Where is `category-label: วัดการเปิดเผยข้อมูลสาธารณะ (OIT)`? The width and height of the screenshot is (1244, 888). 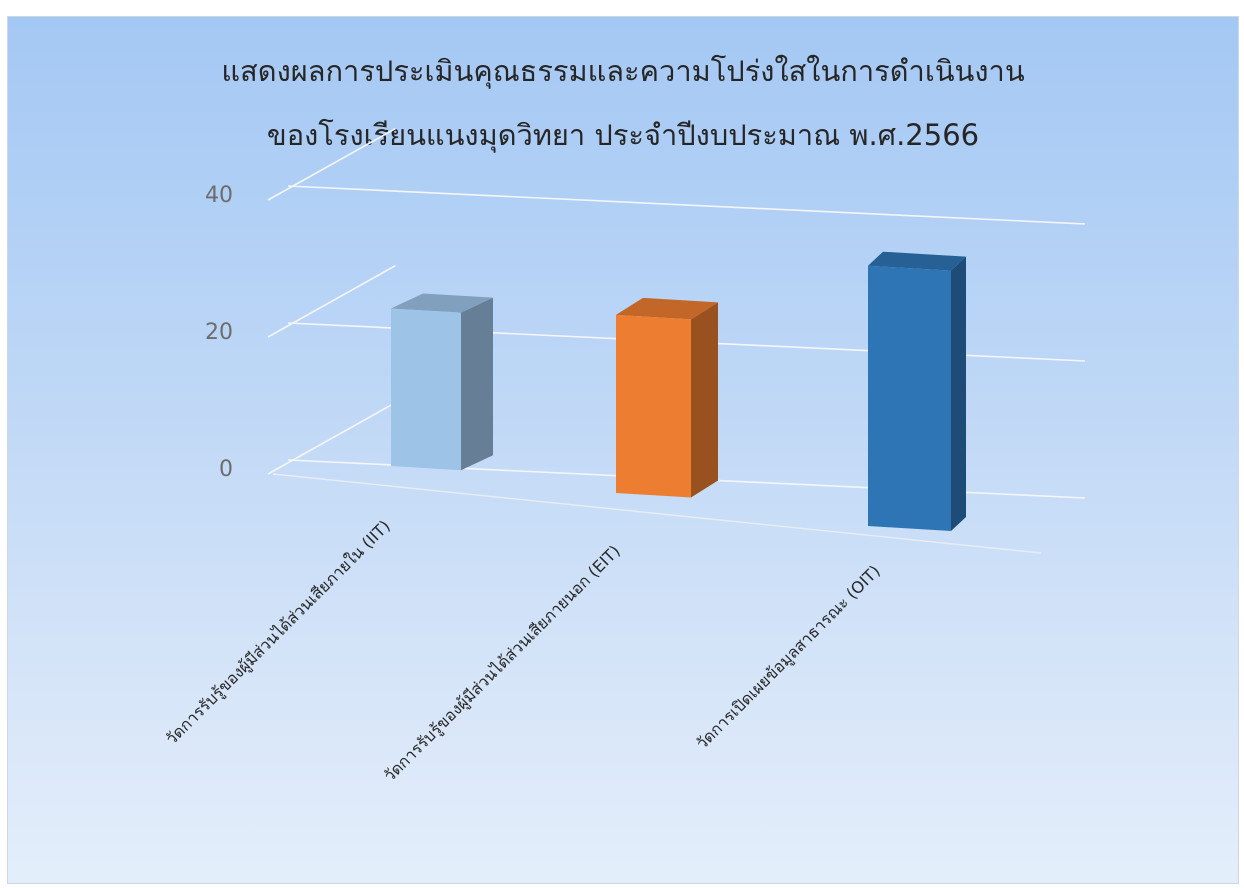
category-label: วัดการเปิดเผยข้อมูลสาธารณะ (OIT) is located at coordinates (788, 657).